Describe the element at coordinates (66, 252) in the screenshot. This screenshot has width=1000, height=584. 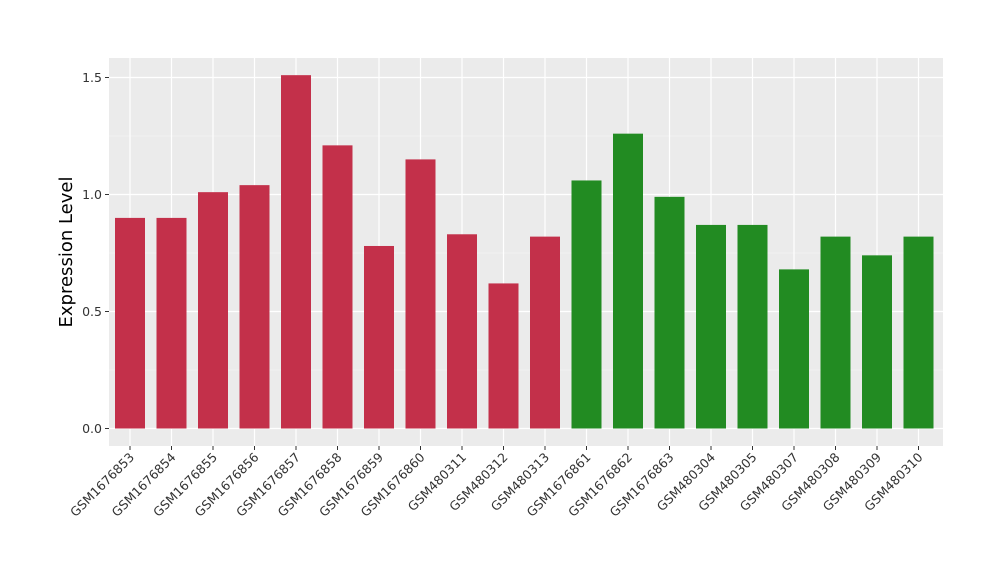
I see `y-axis-label: Expression Level` at that location.